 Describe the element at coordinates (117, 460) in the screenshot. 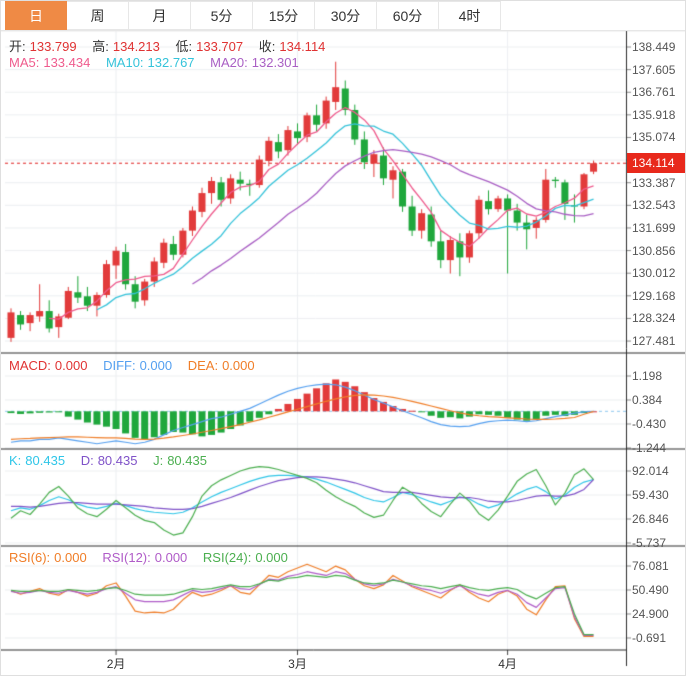

I see `d-value: 80.435` at that location.